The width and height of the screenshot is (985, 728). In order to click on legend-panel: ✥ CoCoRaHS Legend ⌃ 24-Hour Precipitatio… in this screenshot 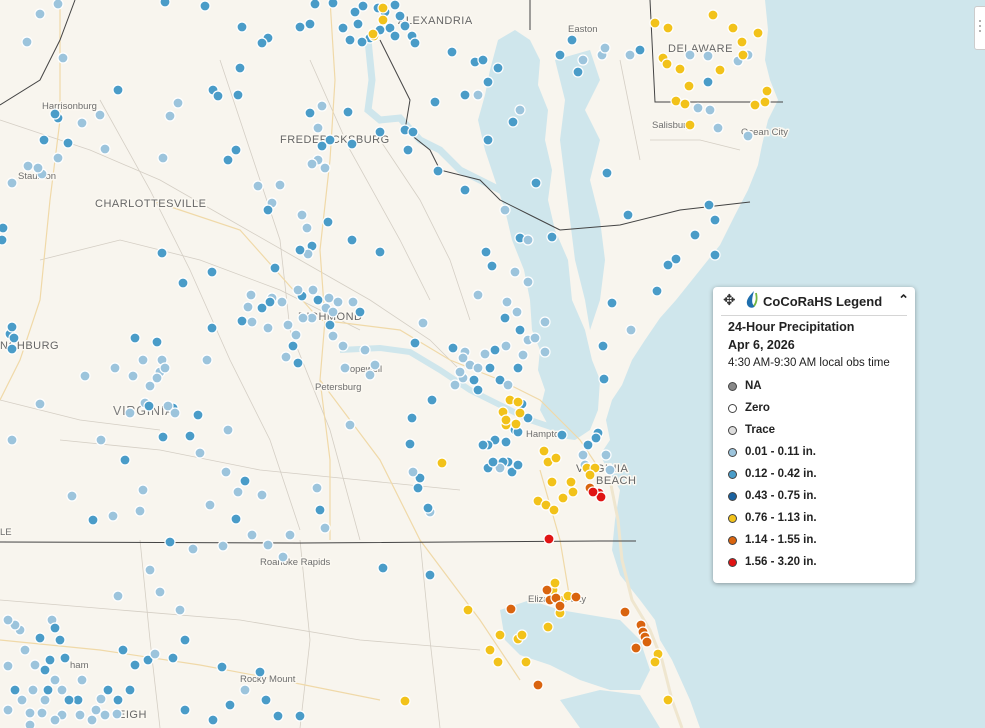, I will do `click(814, 435)`.